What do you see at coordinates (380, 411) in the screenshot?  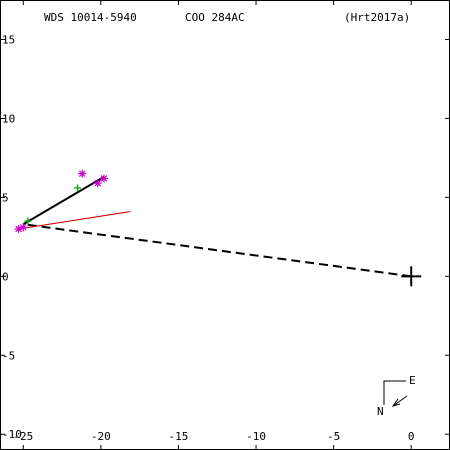 I see `compass-north-label: N` at bounding box center [380, 411].